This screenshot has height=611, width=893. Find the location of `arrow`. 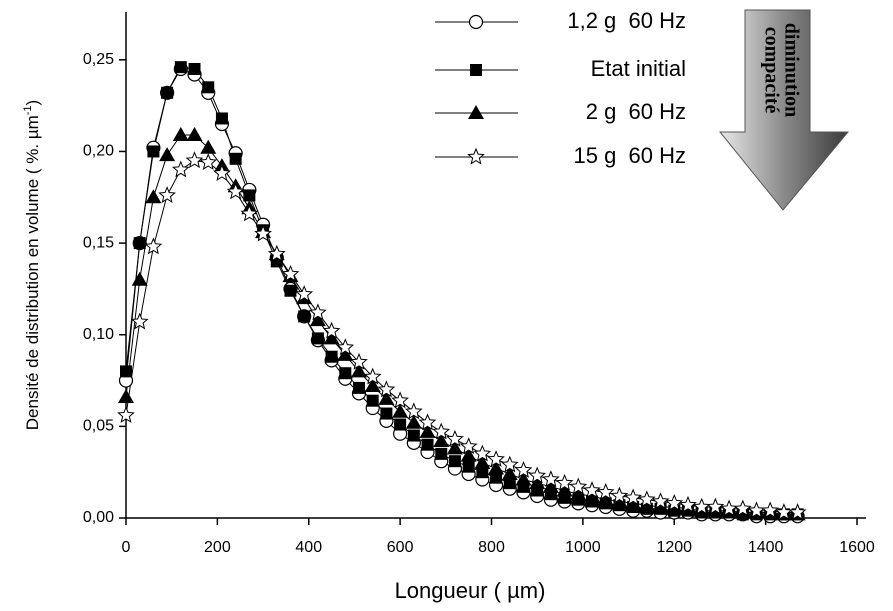

arrow is located at coordinates (784, 110).